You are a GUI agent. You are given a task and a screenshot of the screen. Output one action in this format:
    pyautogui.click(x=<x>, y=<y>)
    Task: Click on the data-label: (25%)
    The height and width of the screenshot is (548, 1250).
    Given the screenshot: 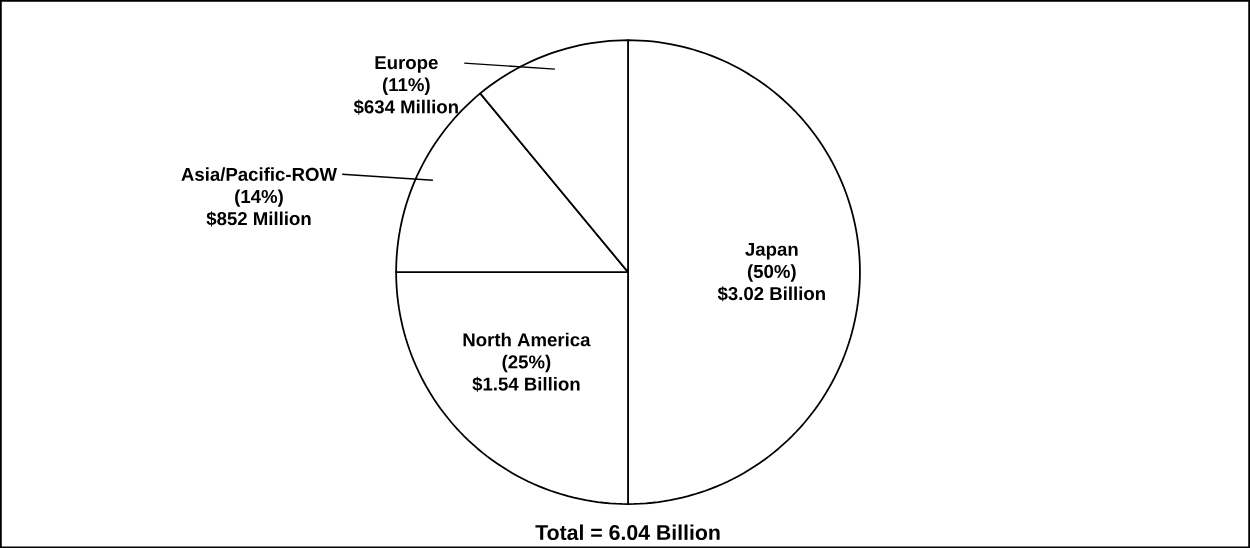 What is the action you would take?
    pyautogui.click(x=526, y=363)
    